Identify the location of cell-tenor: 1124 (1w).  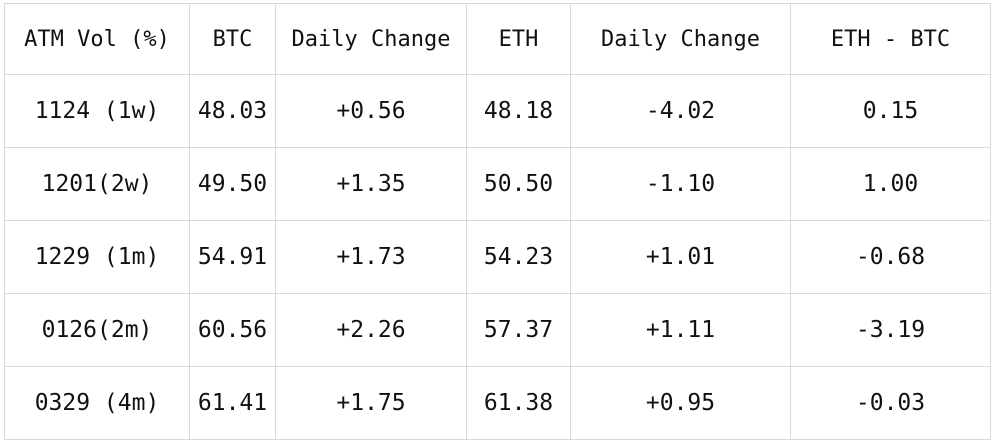
(97, 111).